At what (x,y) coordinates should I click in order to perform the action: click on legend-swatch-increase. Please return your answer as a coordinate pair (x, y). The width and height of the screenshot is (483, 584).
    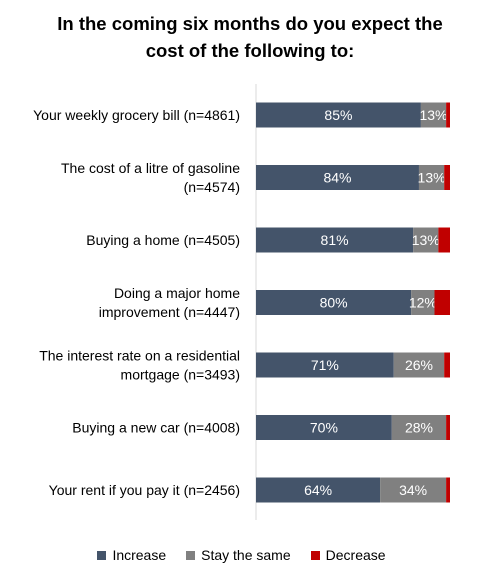
    Looking at the image, I should click on (102, 555).